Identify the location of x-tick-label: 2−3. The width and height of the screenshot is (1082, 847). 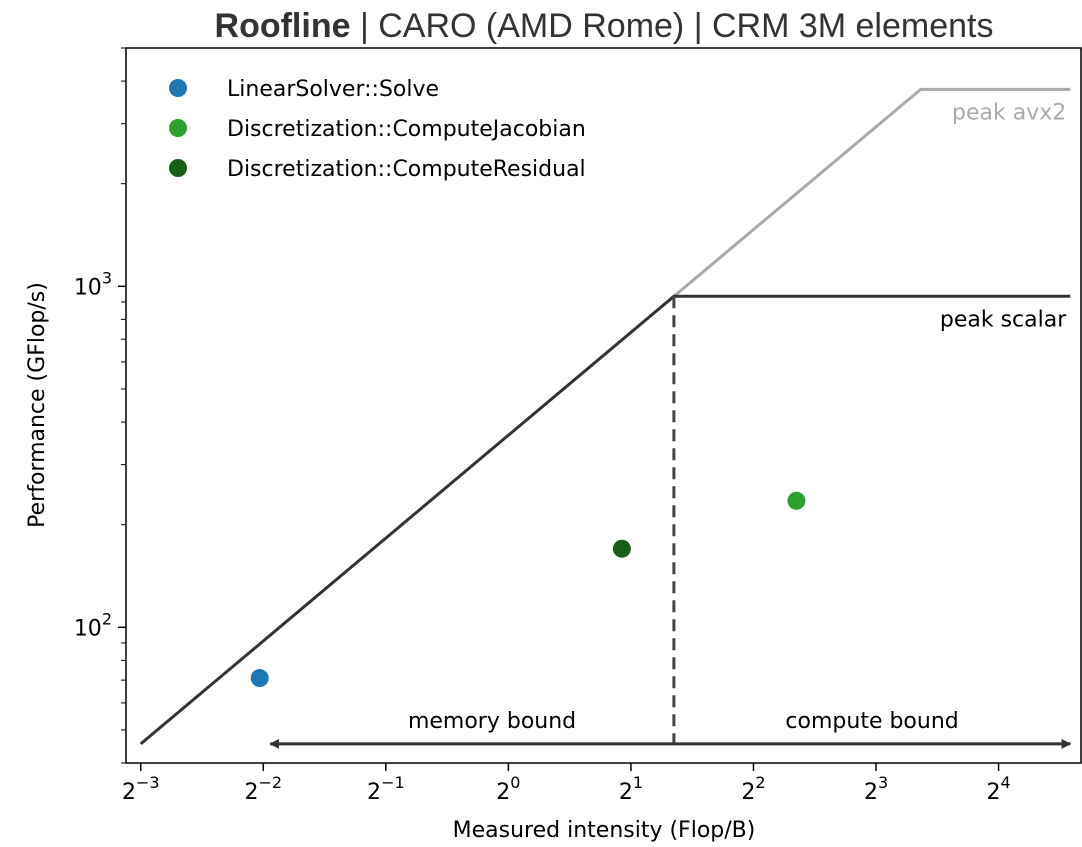
(141, 789).